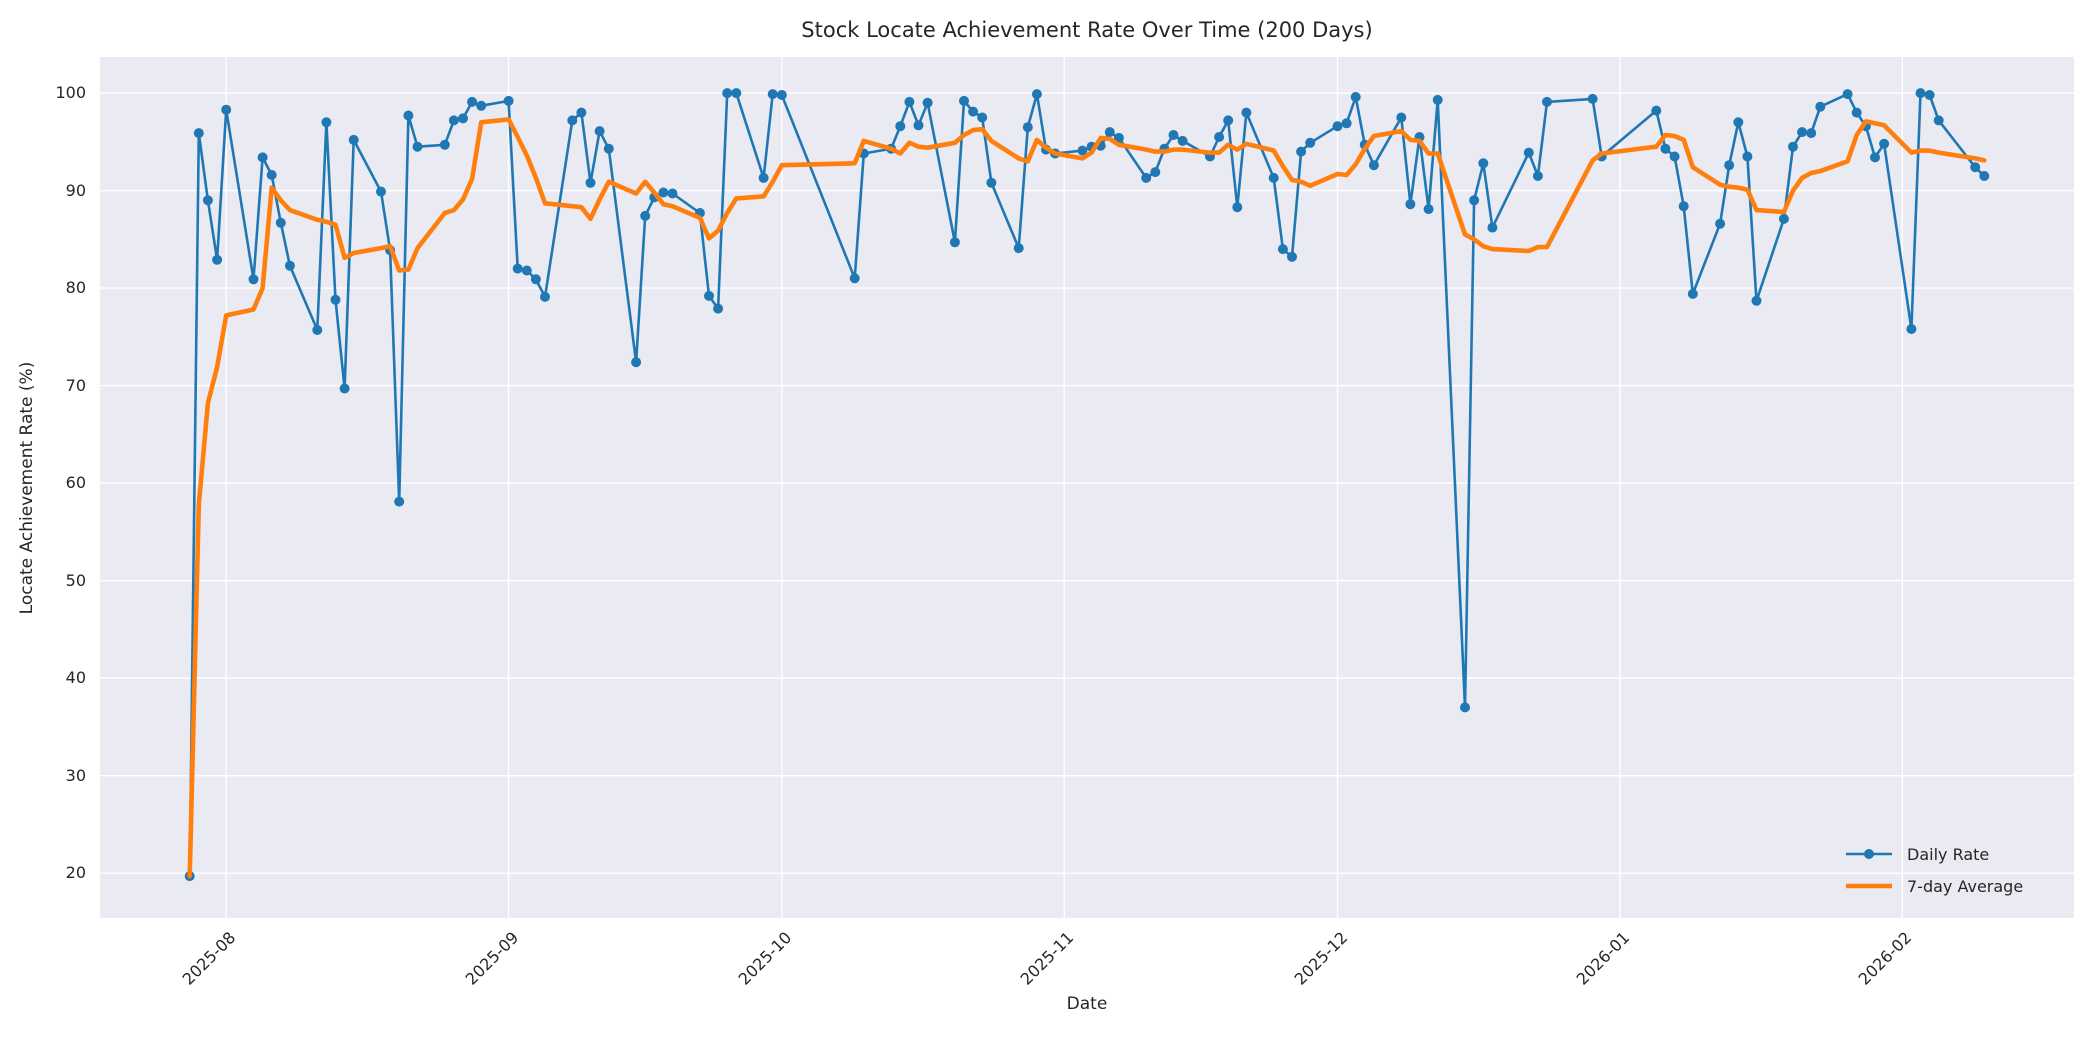 The image size is (2100, 1050). What do you see at coordinates (1948, 854) in the screenshot?
I see `legend-label-daily-rate: Daily Rate` at bounding box center [1948, 854].